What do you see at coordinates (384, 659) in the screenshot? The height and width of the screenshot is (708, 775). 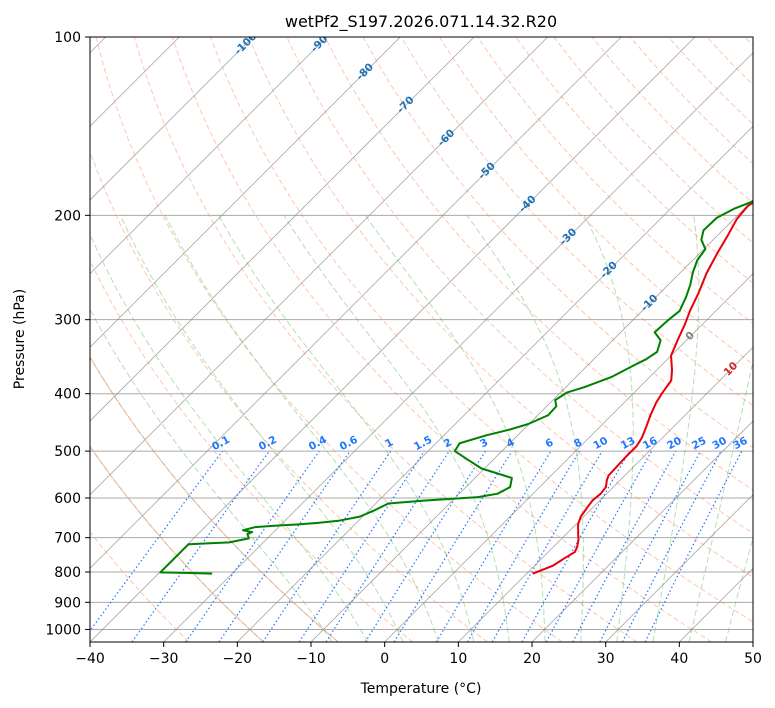 I see `x-tick-label: 0` at bounding box center [384, 659].